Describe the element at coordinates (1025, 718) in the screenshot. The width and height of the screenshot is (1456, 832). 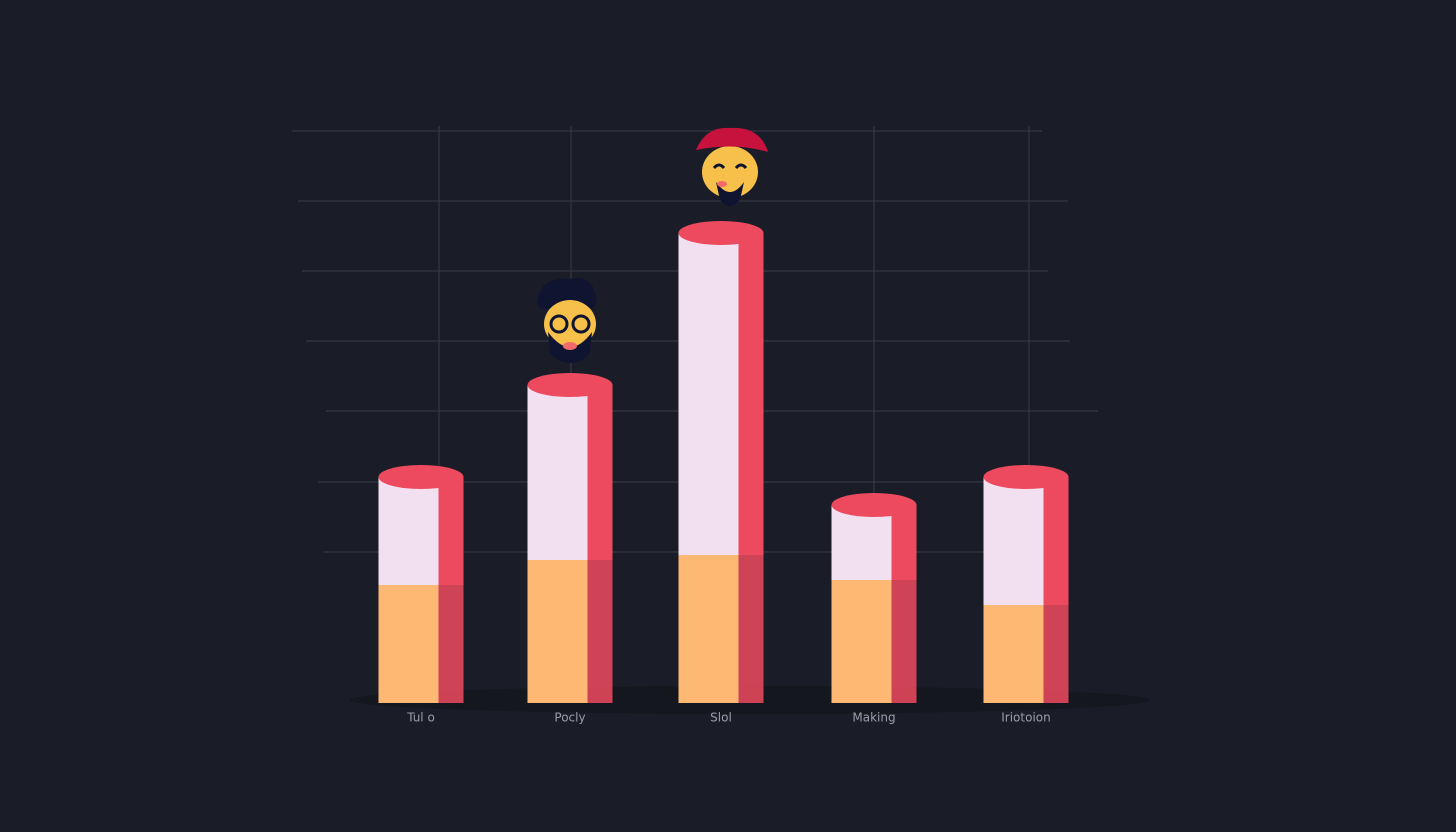
I see `x-tick-label: Iriotoion` at that location.